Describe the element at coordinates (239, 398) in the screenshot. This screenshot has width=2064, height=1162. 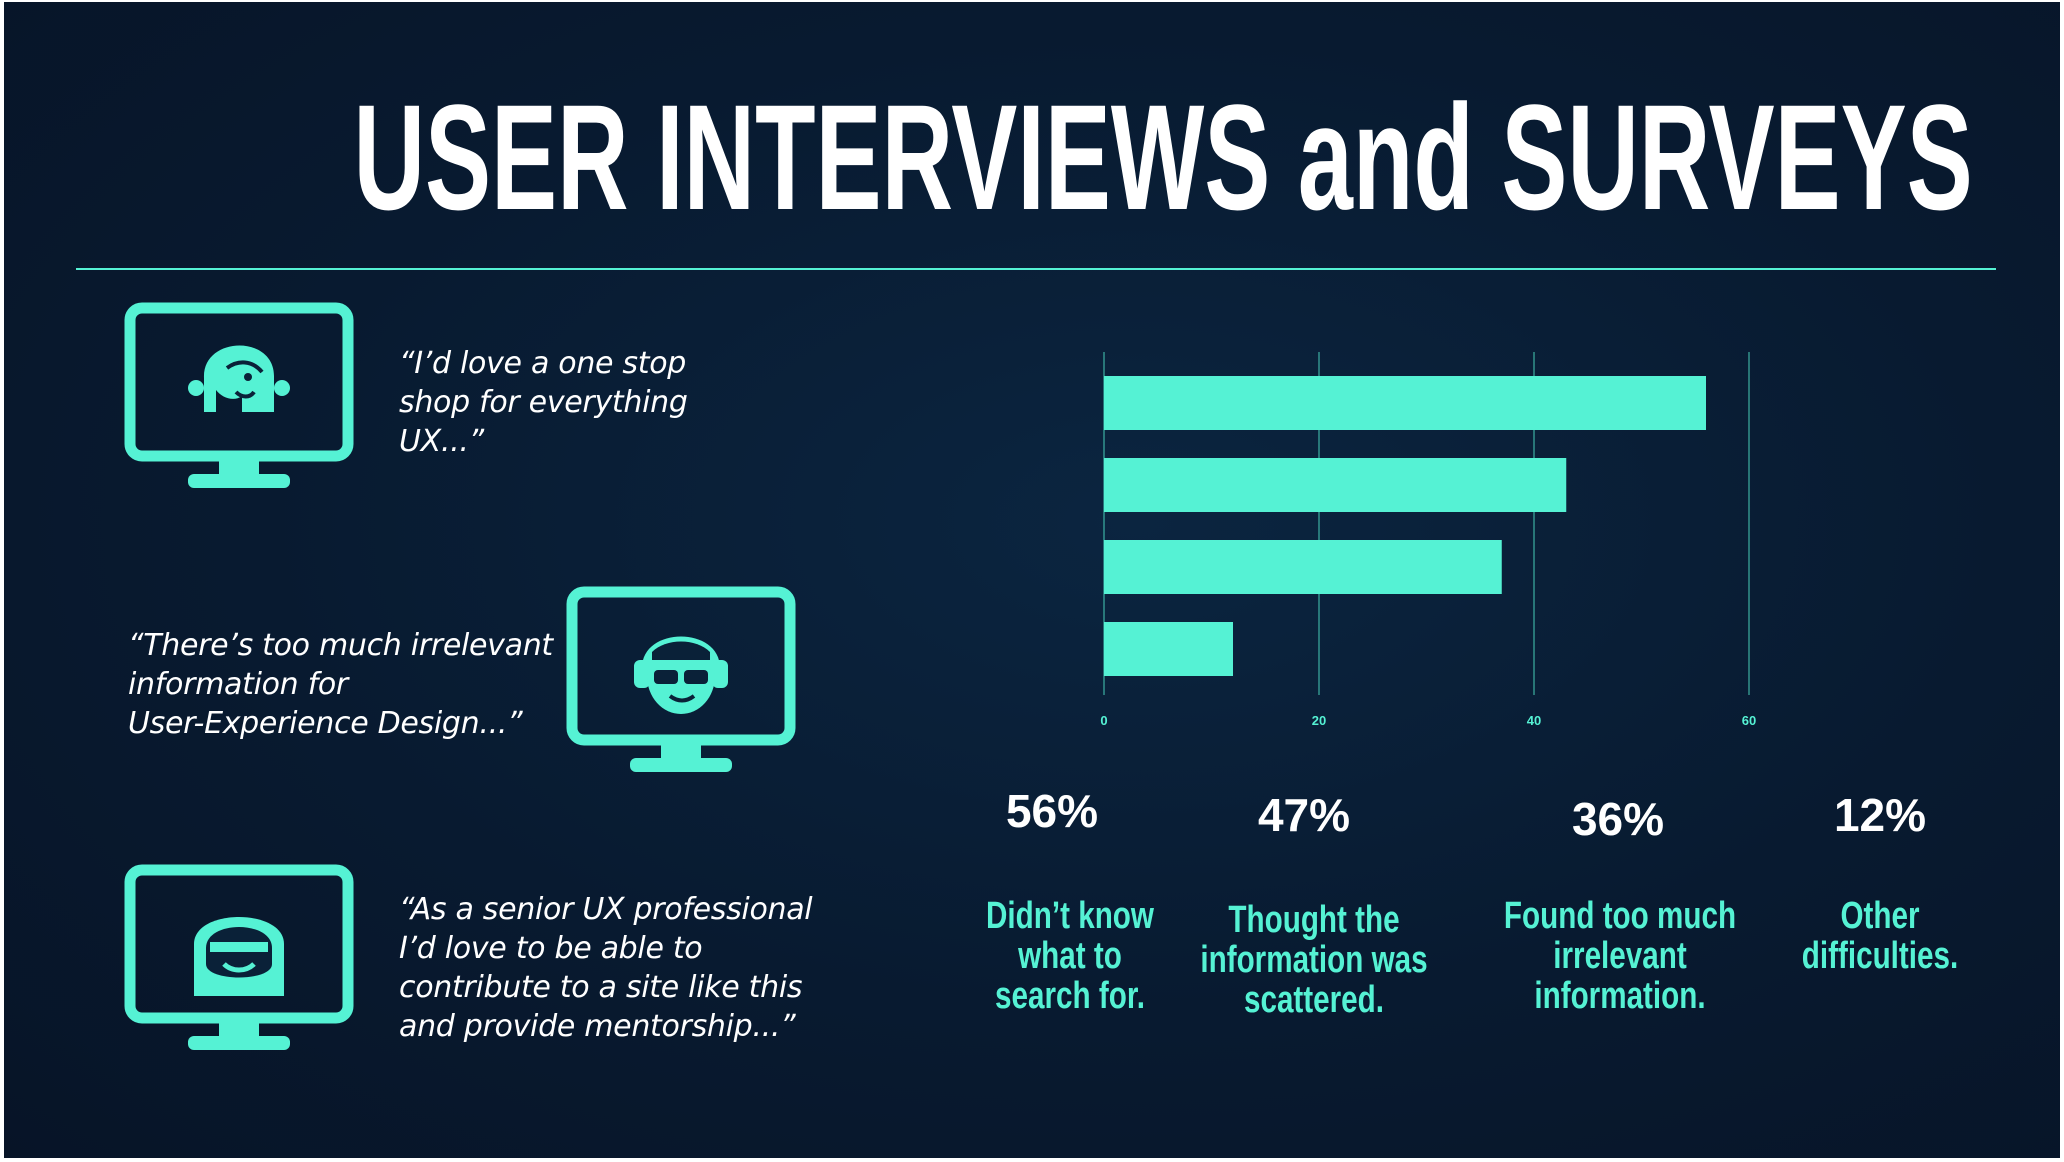
I see `monitor-woman-icon` at that location.